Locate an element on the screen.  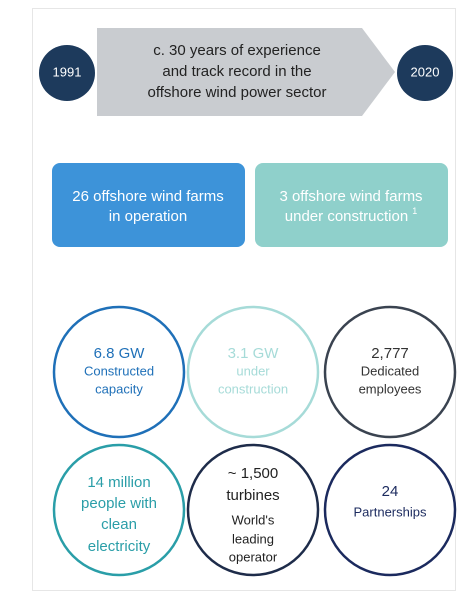
stat-value: 14 million is located at coordinates (118, 482).